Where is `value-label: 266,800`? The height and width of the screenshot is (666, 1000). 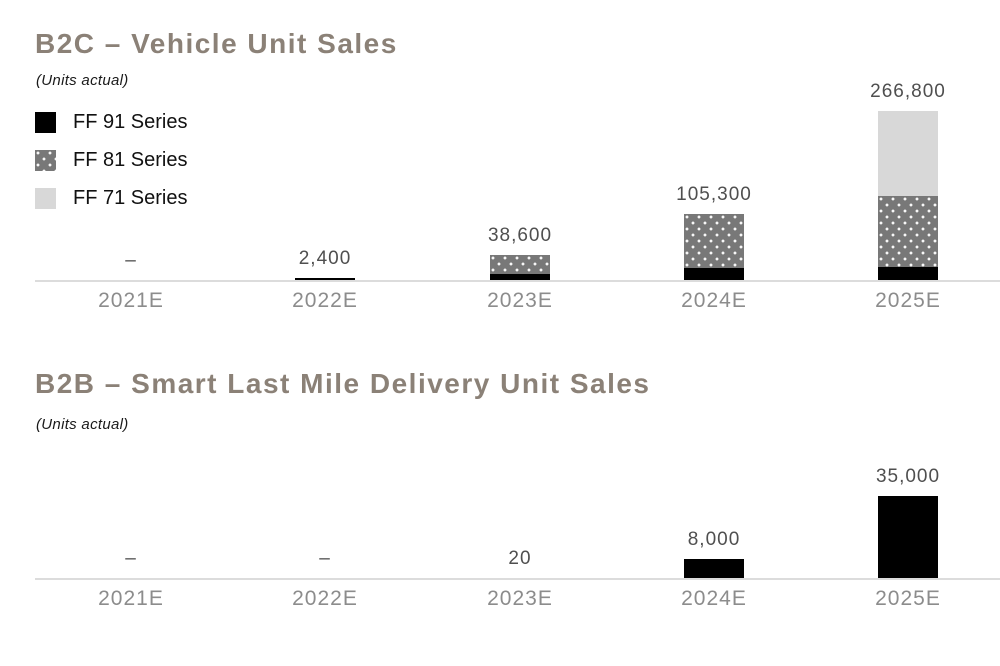
value-label: 266,800 is located at coordinates (908, 91).